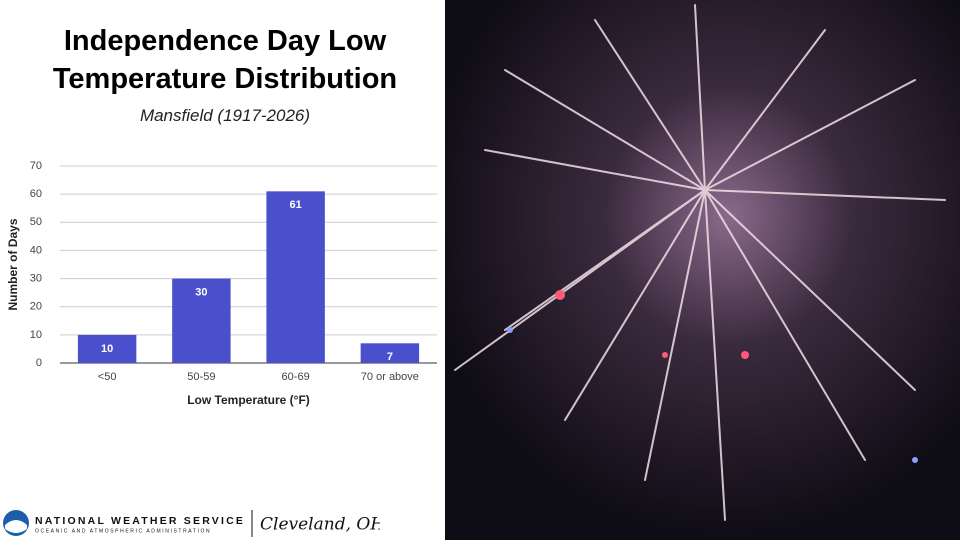 The width and height of the screenshot is (960, 560). I want to click on x-tick-label: 50-59, so click(201, 377).